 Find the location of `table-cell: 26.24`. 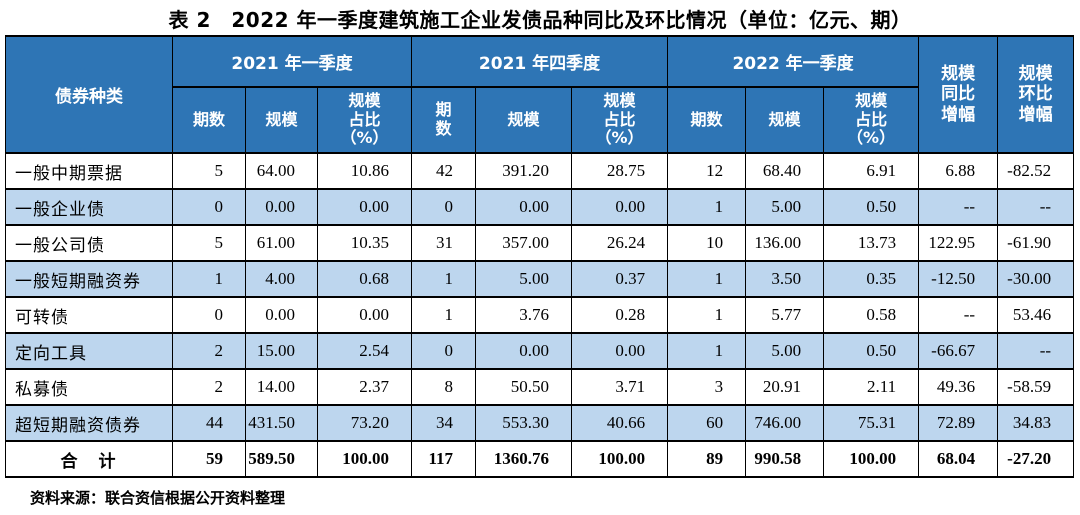

table-cell: 26.24 is located at coordinates (620, 243).